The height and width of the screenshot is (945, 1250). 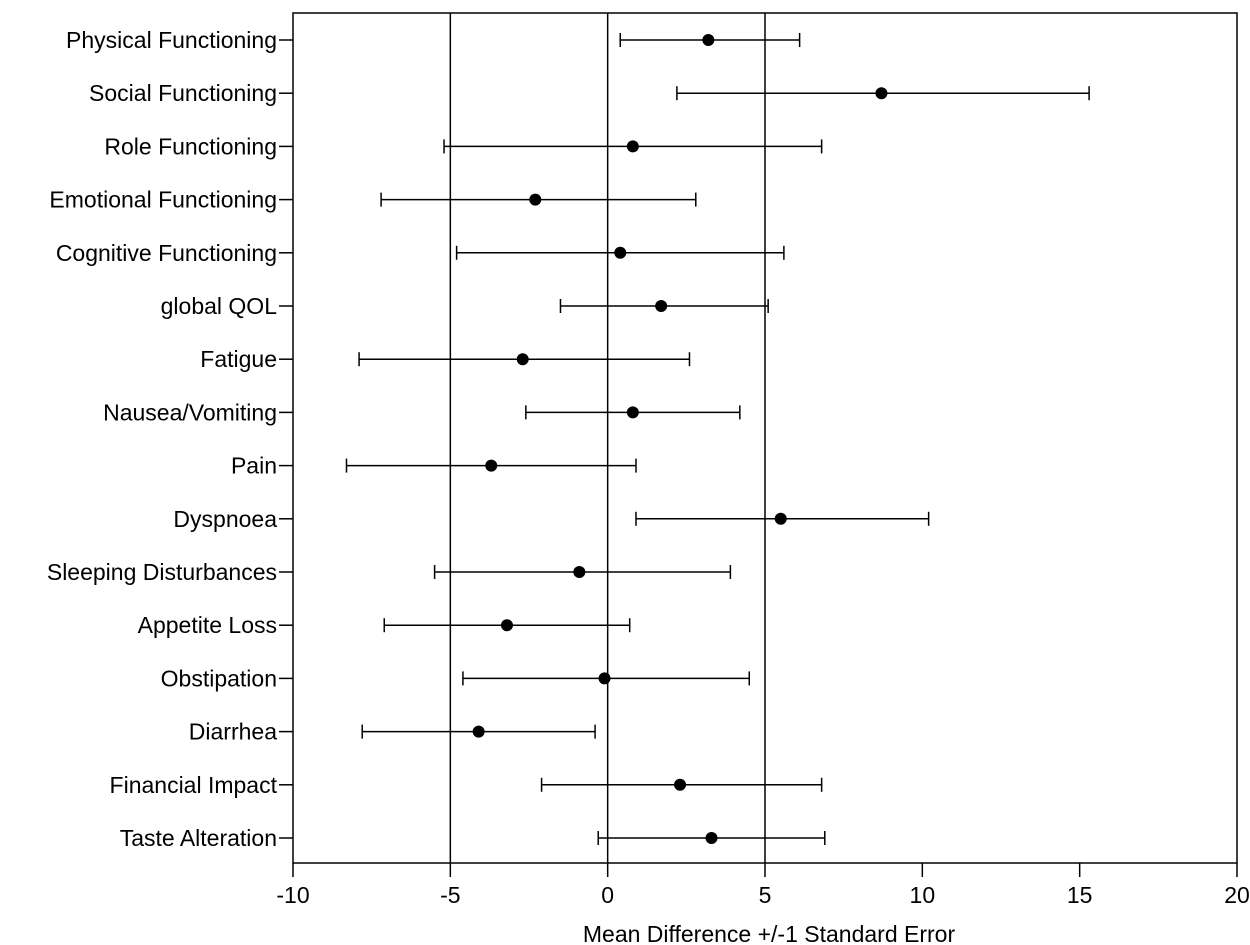 What do you see at coordinates (190, 412) in the screenshot?
I see `category-label: Nausea/Vomiting` at bounding box center [190, 412].